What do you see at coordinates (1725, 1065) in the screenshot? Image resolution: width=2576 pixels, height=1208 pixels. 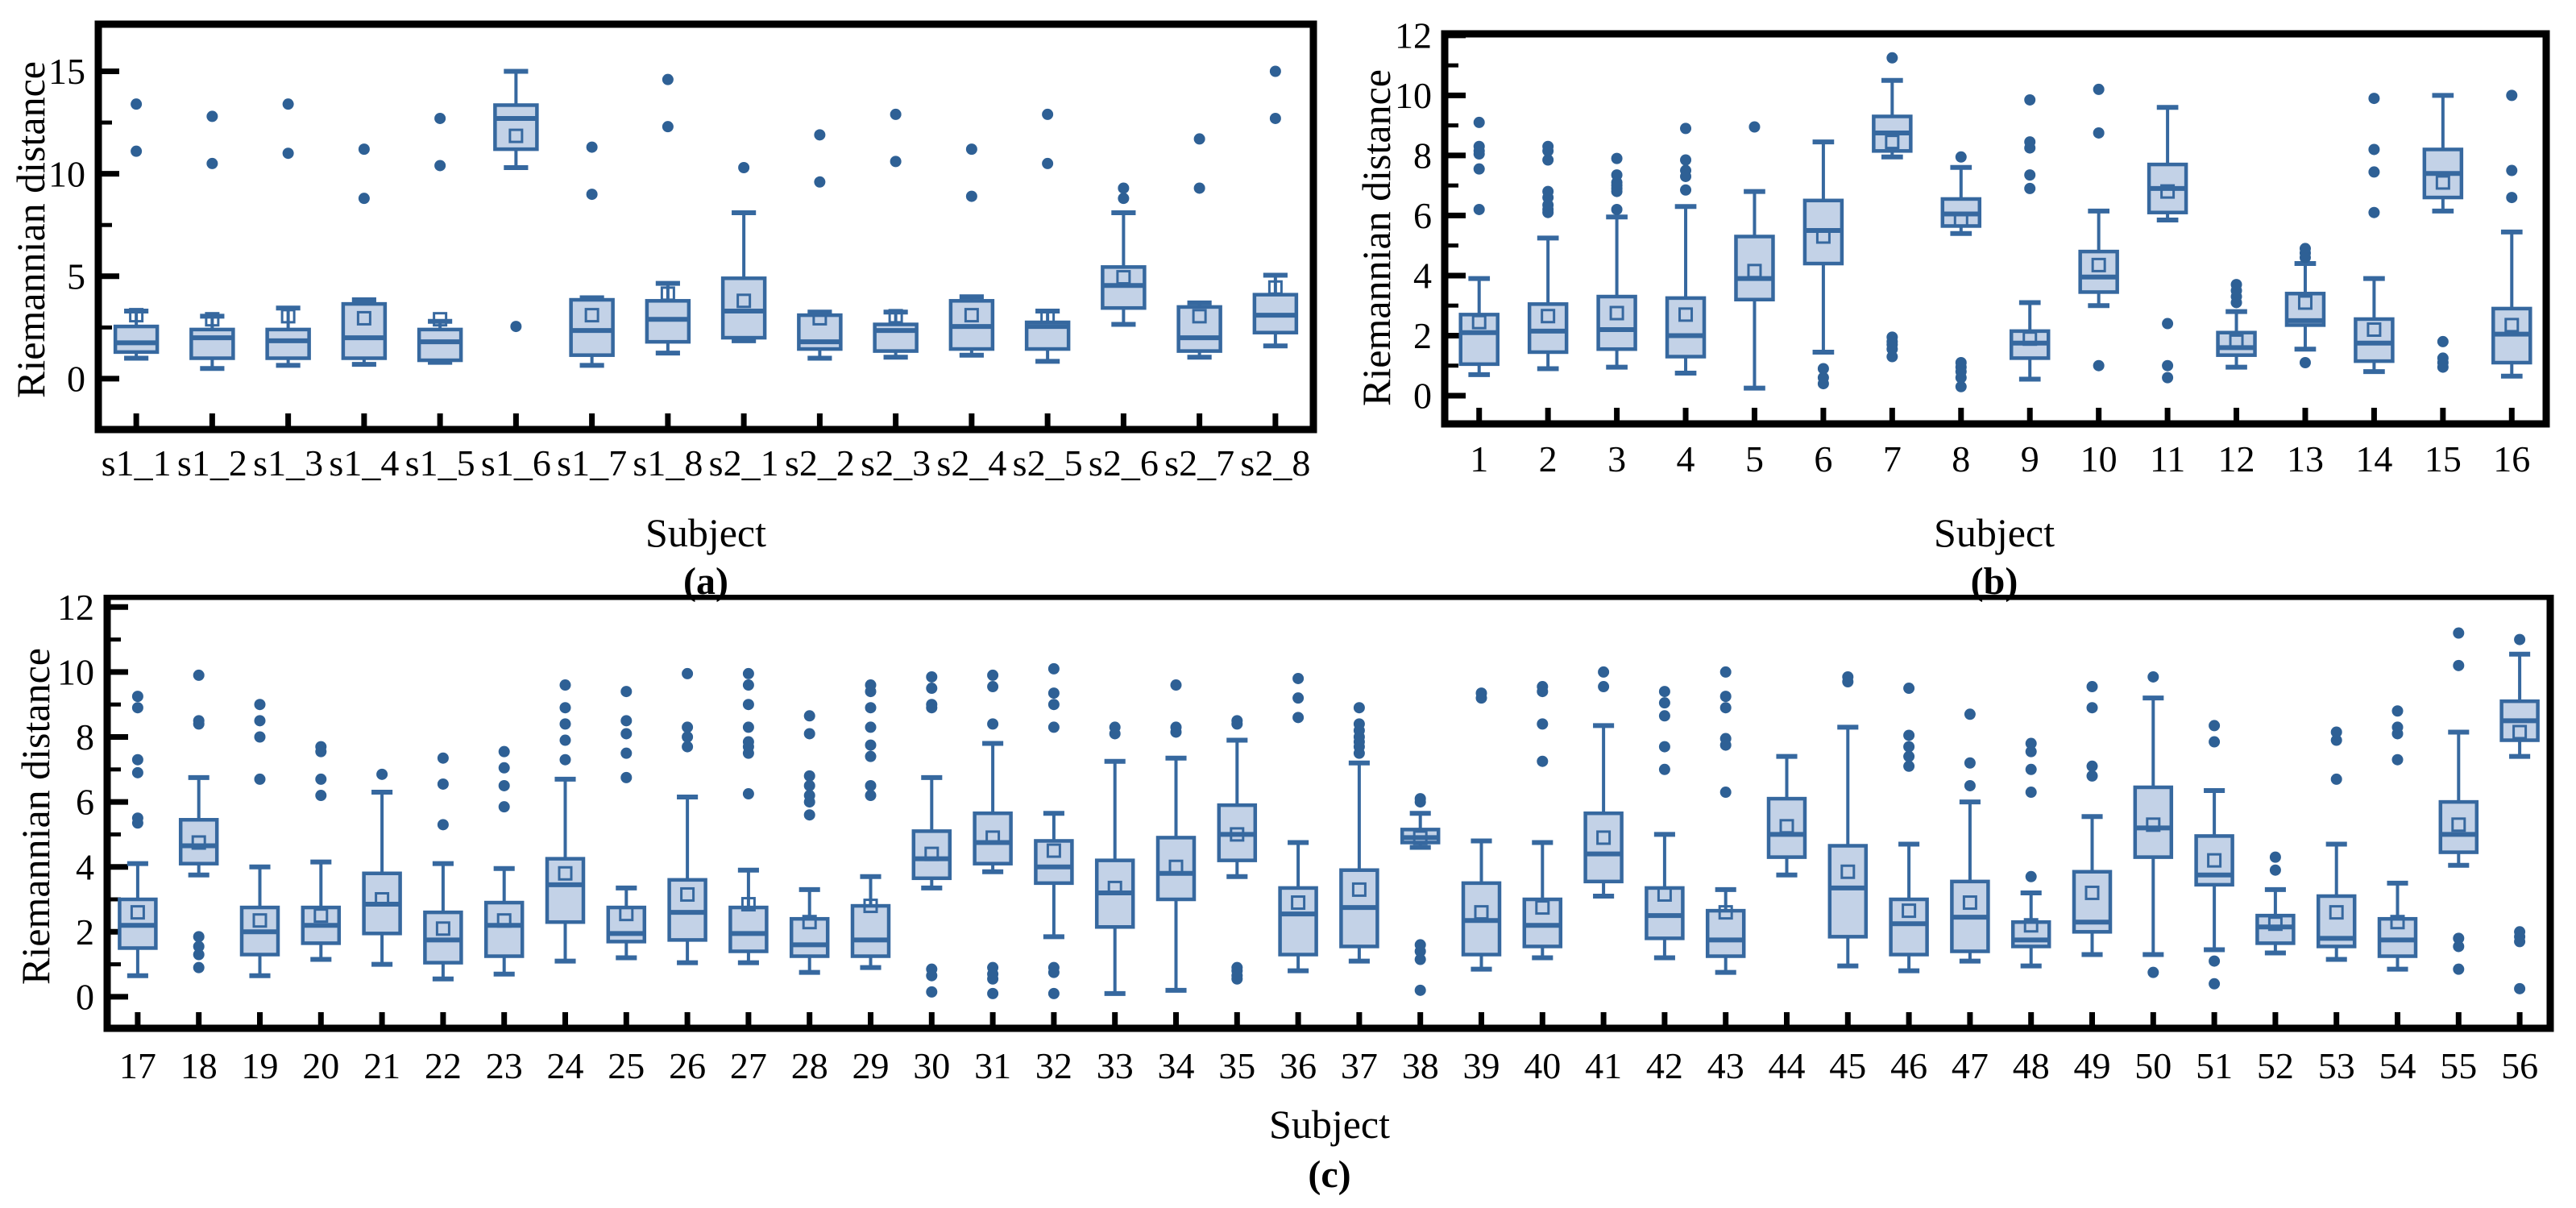 I see `x-tick-label: 43` at bounding box center [1725, 1065].